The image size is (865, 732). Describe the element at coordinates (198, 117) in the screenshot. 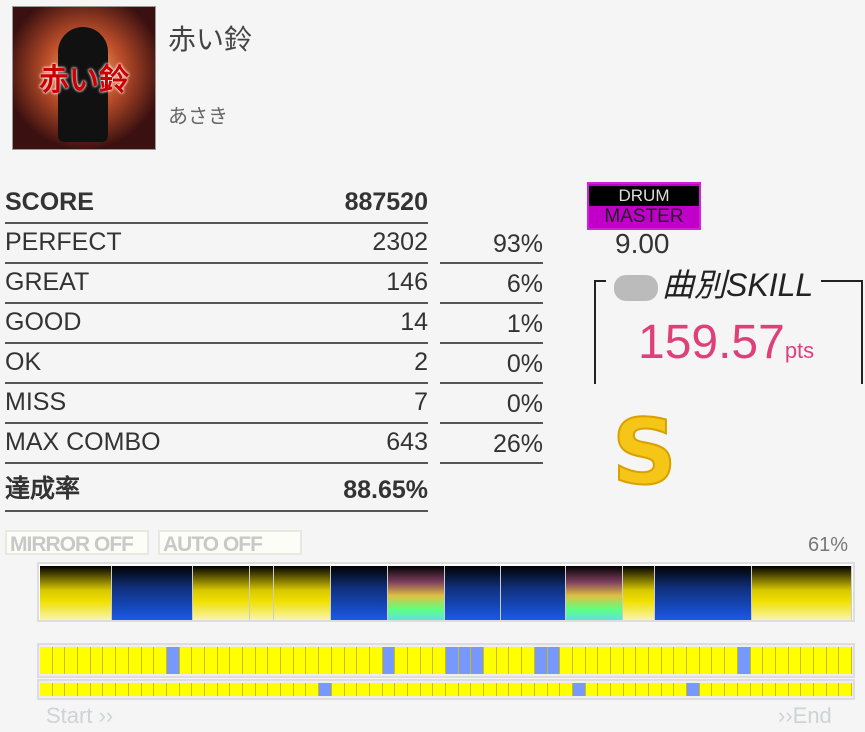

I see `song-artist: あさき` at that location.